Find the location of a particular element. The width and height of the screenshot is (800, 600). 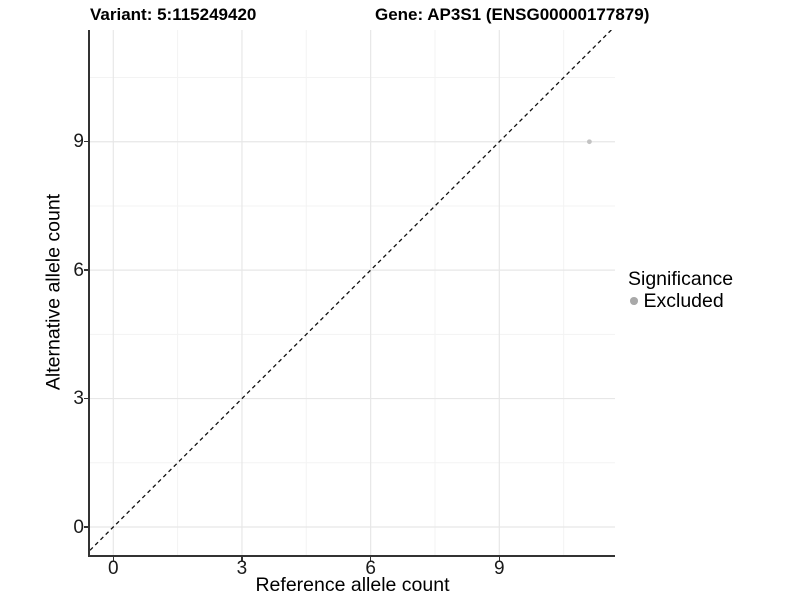

x-axis-title: Reference allele count is located at coordinates (352, 585).